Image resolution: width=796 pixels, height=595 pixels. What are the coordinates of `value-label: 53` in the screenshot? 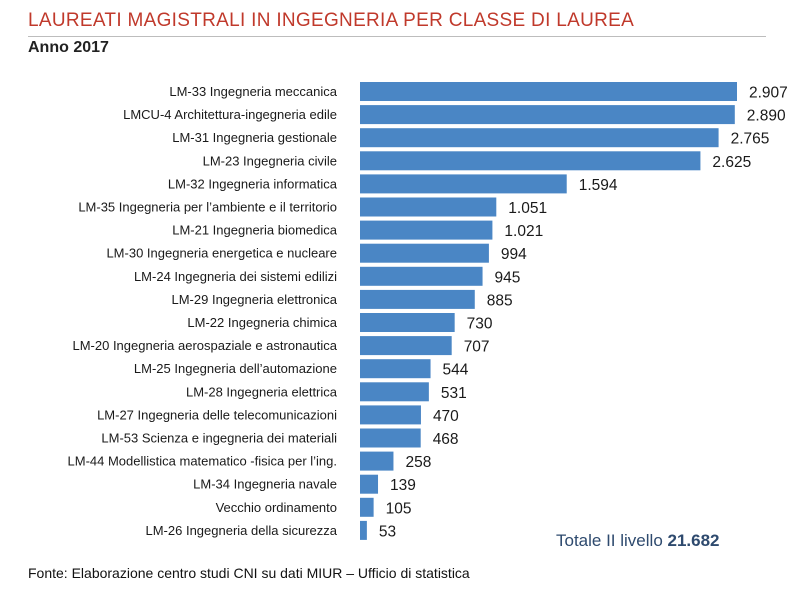 It's located at (387, 531).